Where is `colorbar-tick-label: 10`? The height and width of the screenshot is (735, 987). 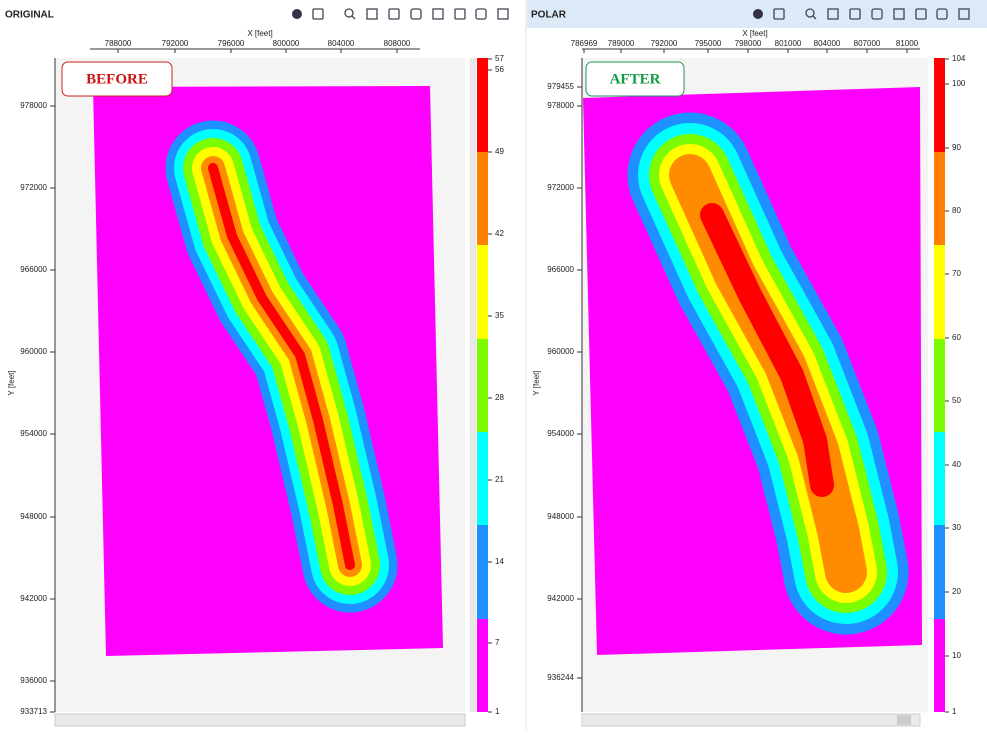
colorbar-tick-label: 10 is located at coordinates (956, 655).